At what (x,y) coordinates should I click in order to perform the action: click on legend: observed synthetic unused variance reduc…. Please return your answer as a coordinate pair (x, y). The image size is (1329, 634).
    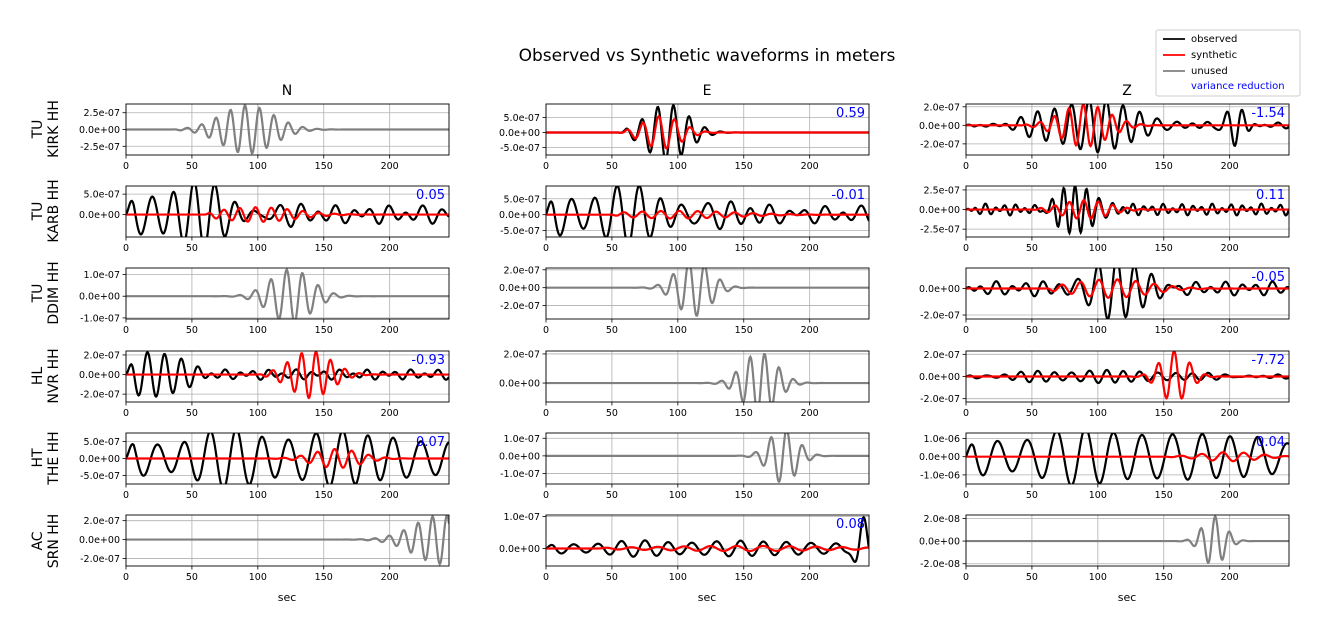
    Looking at the image, I should click on (1228, 63).